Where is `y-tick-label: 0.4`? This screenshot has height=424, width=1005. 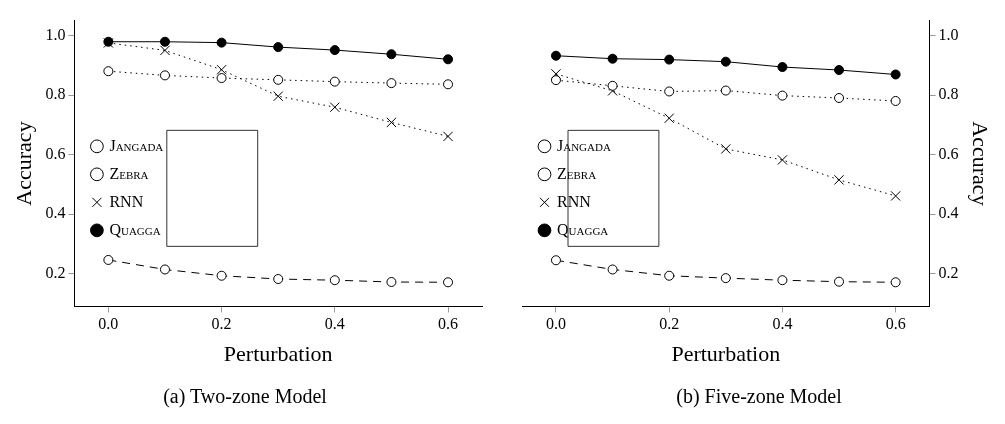
y-tick-label: 0.4 is located at coordinates (55, 213).